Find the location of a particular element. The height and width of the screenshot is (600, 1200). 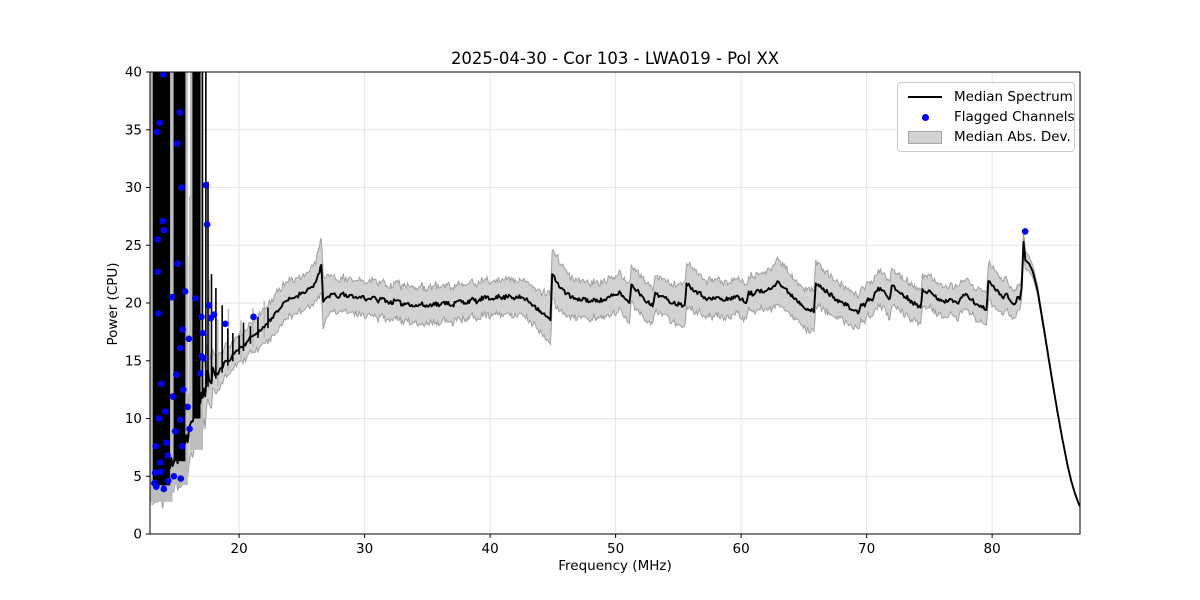

x-tick-label: 20 is located at coordinates (239, 549).